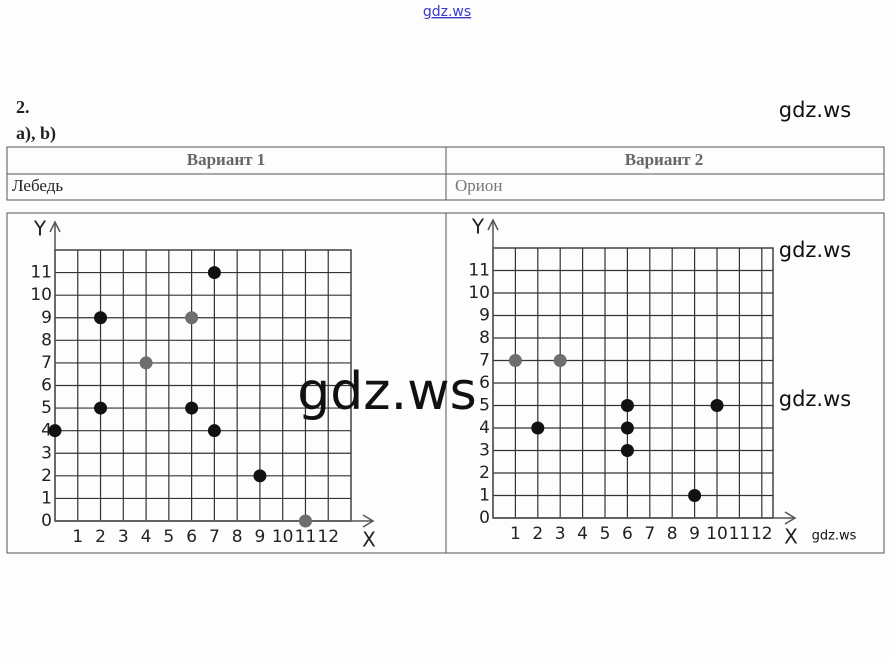 The width and height of the screenshot is (894, 658). I want to click on table-header: Вариант 2, so click(664, 159).